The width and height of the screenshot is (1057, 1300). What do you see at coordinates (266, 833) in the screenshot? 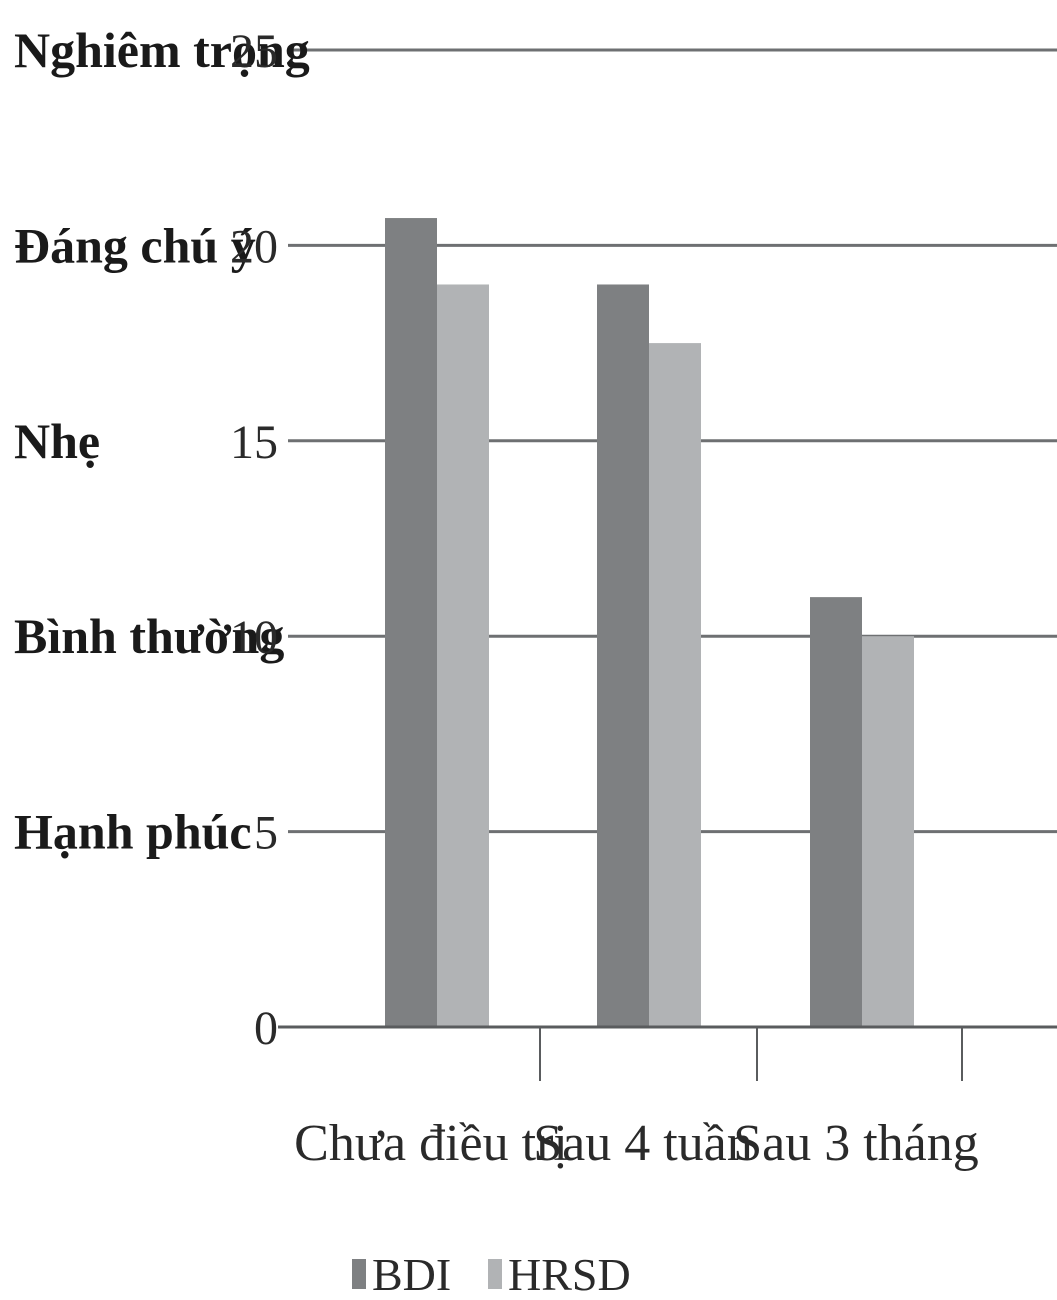
I see `y-tick-label: 5` at bounding box center [266, 833].